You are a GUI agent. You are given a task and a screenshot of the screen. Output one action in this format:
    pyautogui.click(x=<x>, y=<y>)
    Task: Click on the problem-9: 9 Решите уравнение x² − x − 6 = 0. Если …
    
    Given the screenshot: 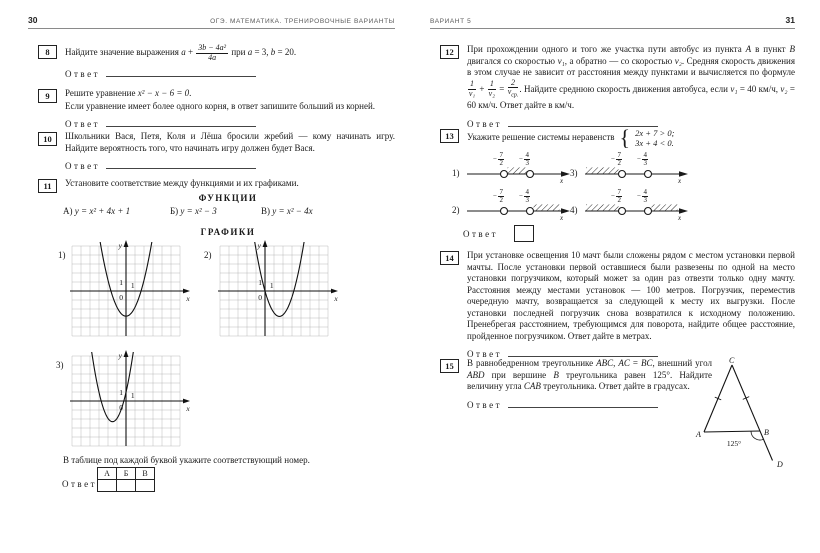 What is the action you would take?
    pyautogui.click(x=216, y=109)
    